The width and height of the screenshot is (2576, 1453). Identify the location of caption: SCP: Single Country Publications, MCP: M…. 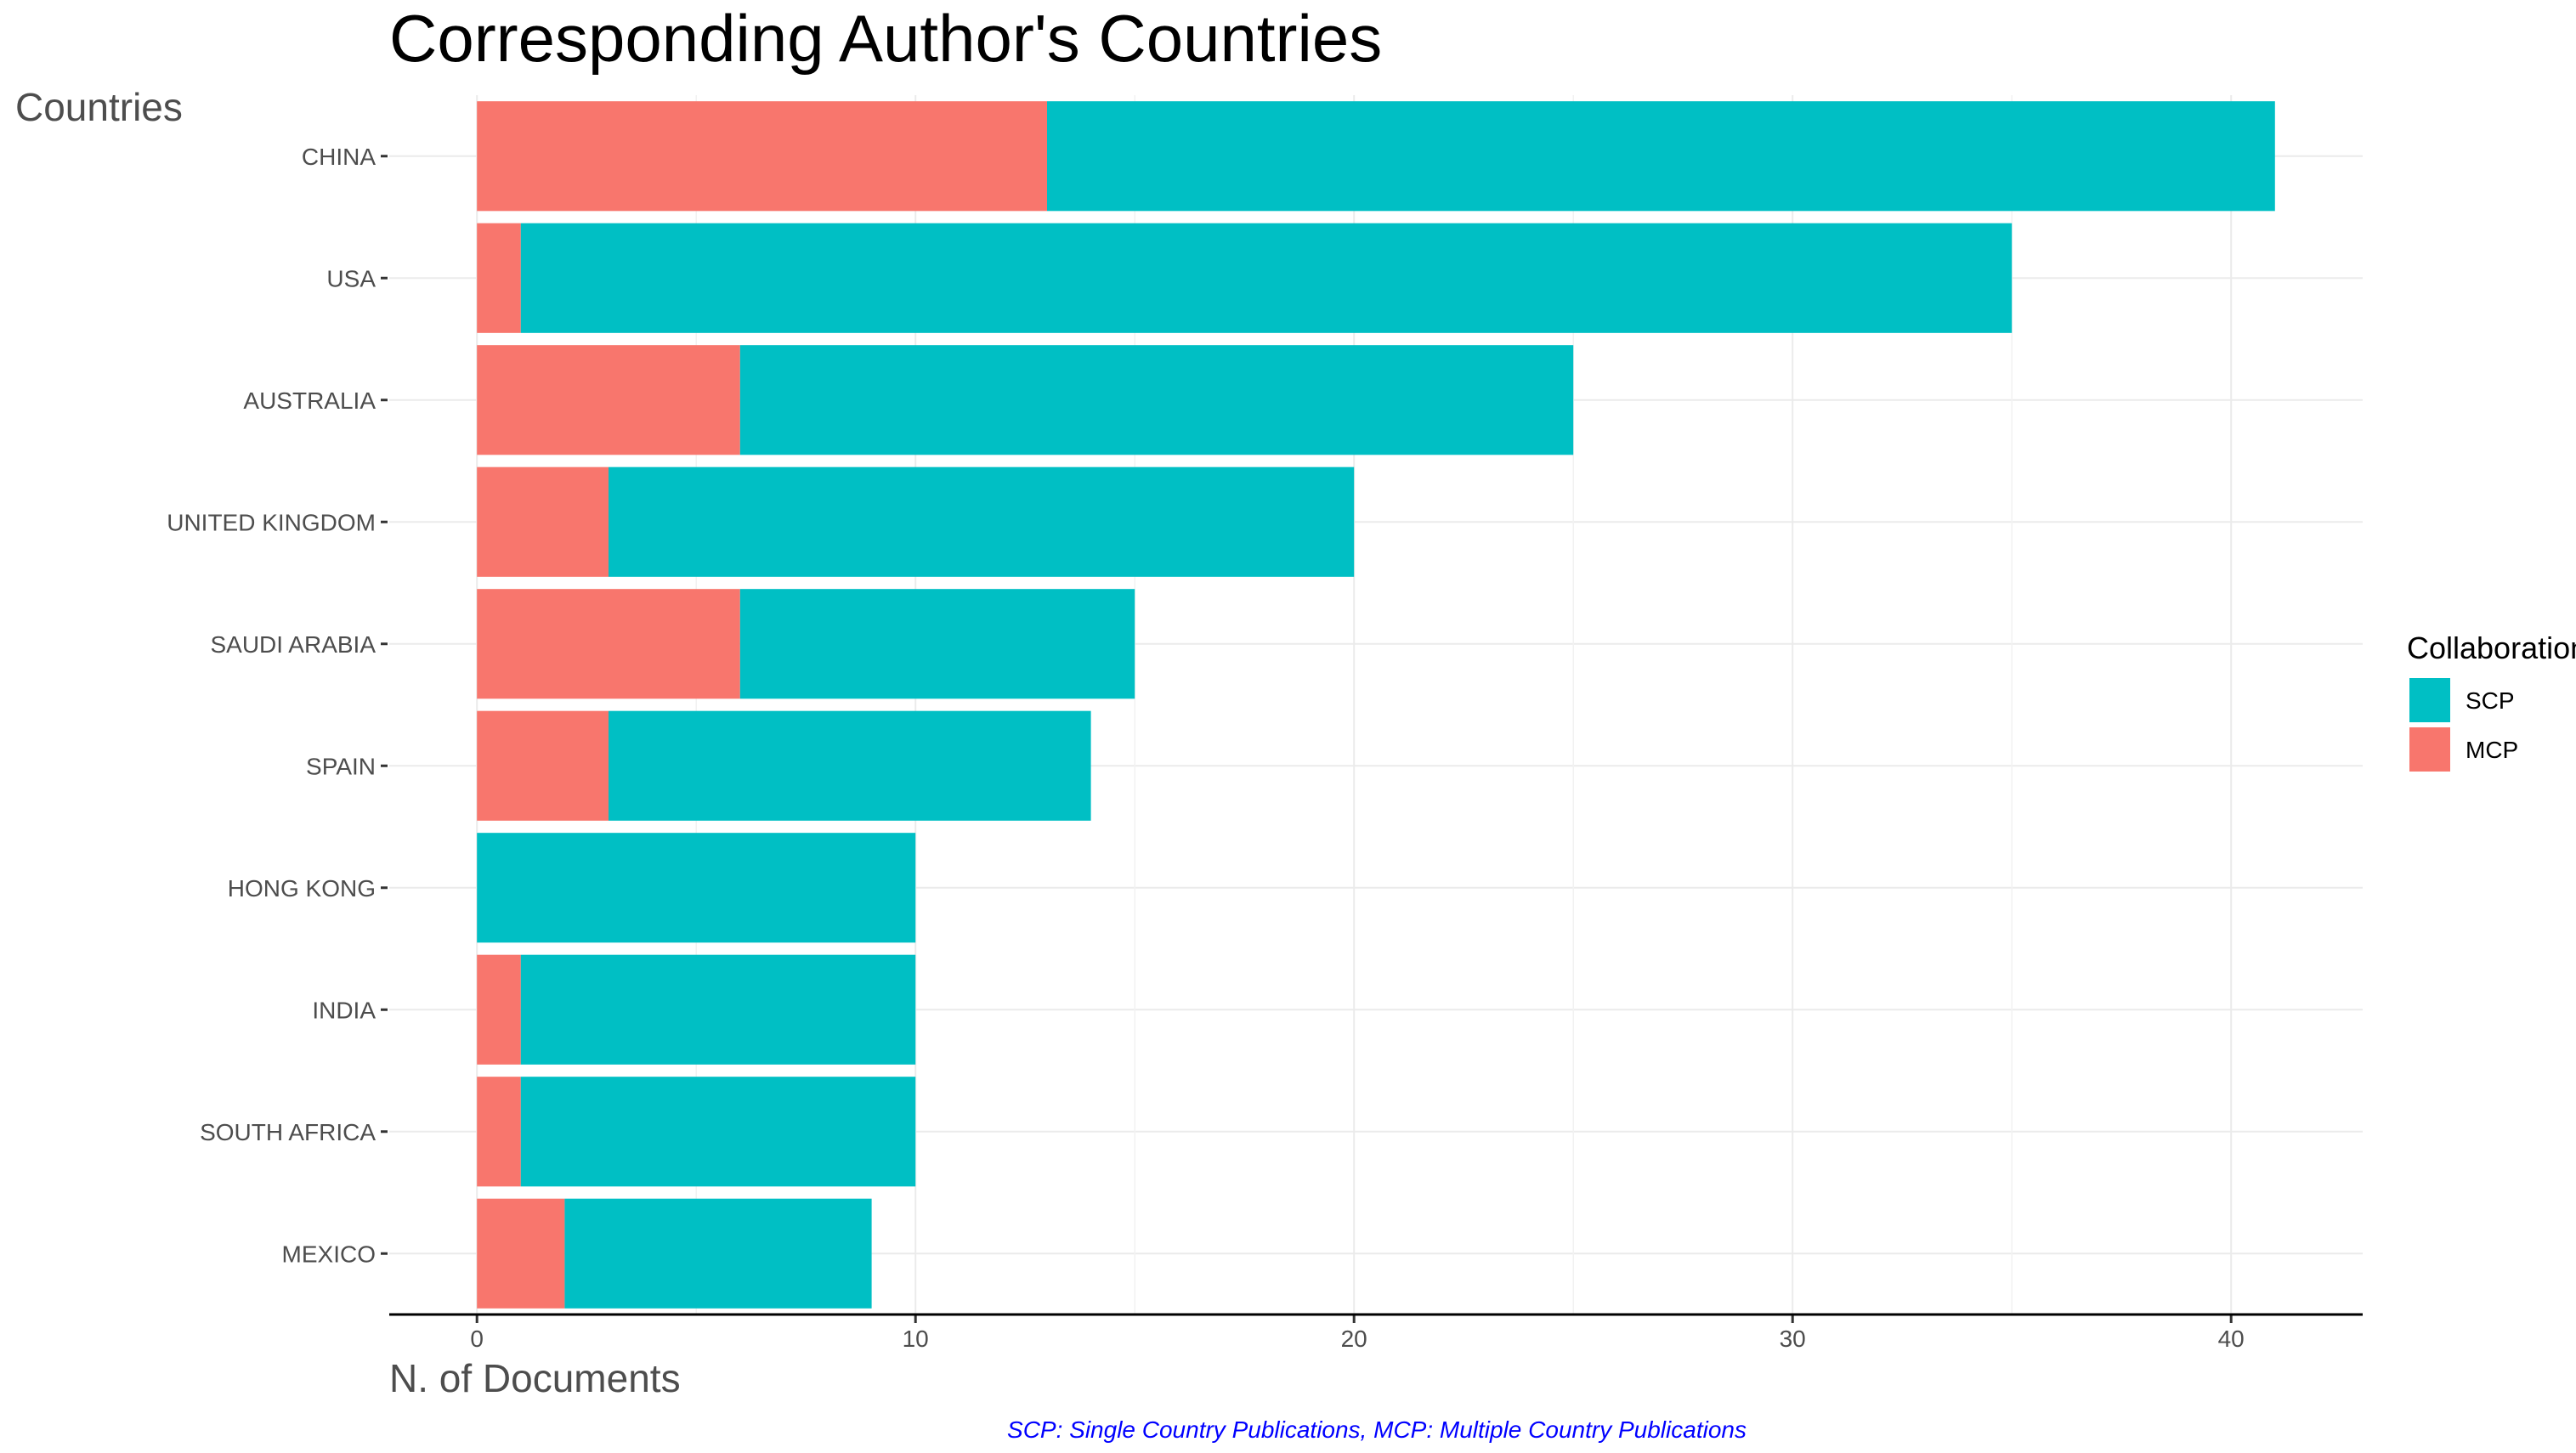
(1377, 1429).